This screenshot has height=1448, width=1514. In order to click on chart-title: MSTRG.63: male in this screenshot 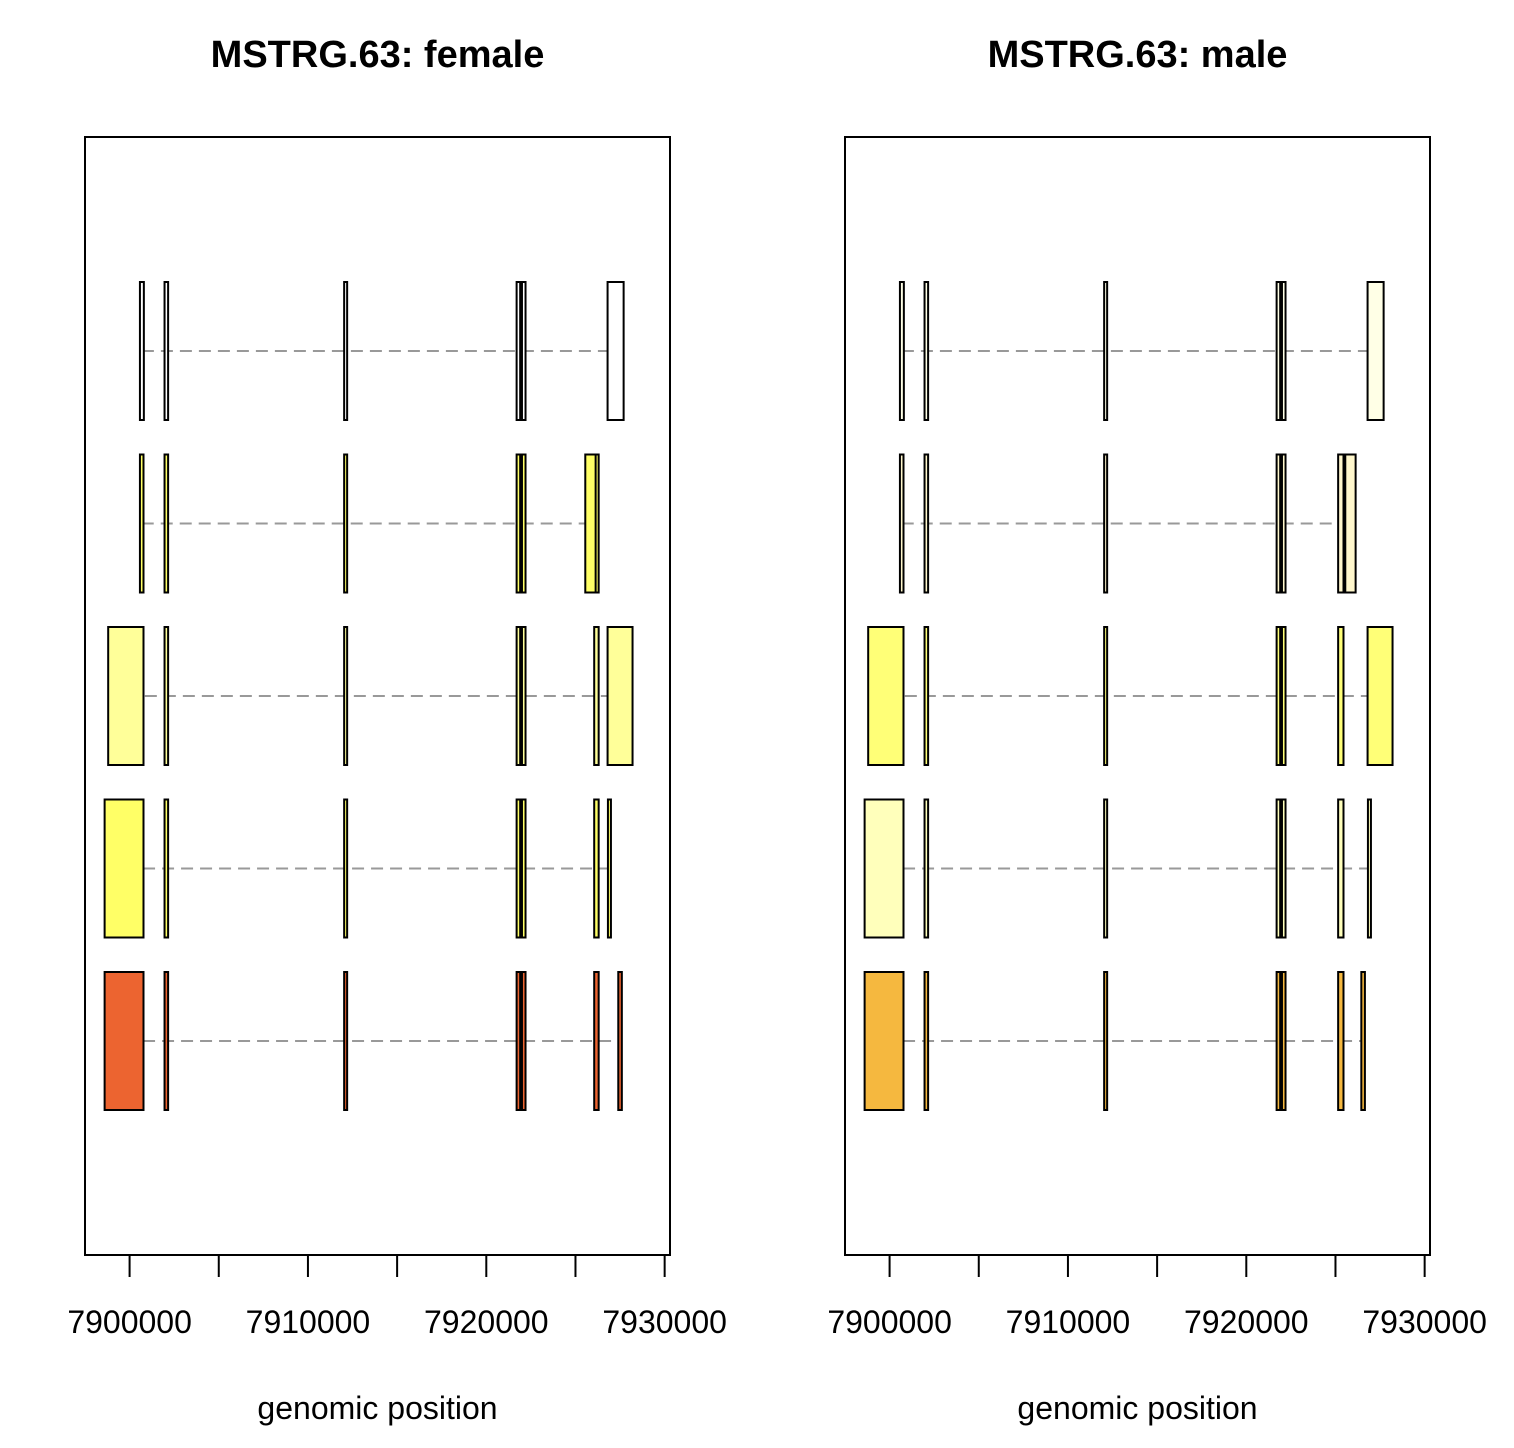, I will do `click(1138, 55)`.